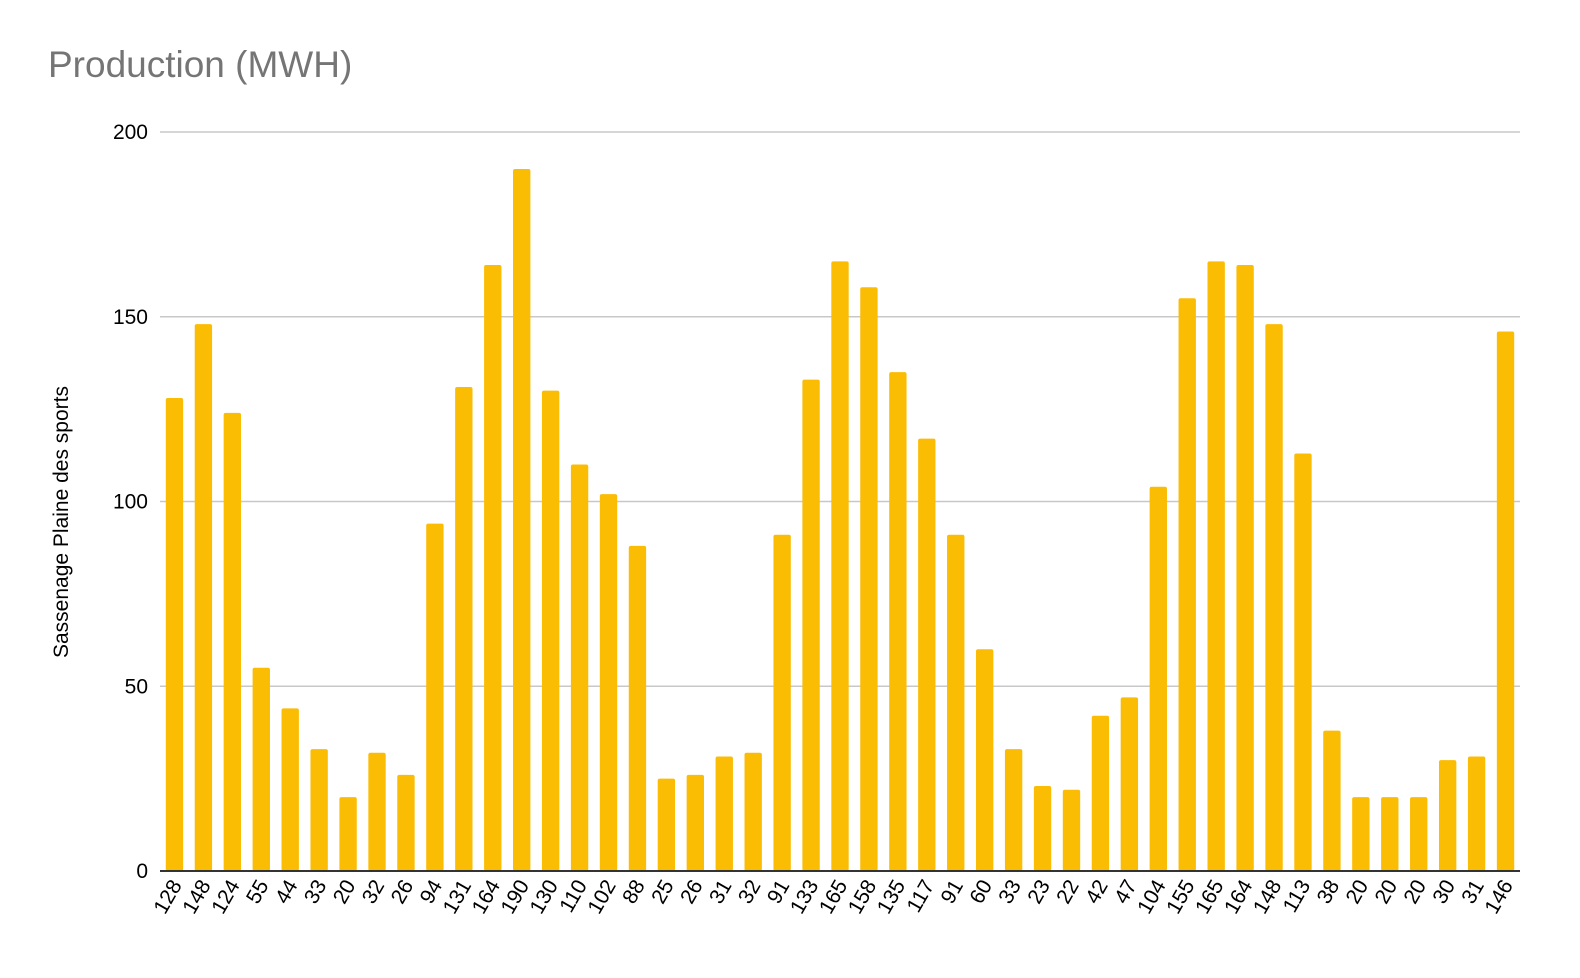 The width and height of the screenshot is (1580, 978). Describe the element at coordinates (1444, 892) in the screenshot. I see `x-tick-label: 30` at that location.